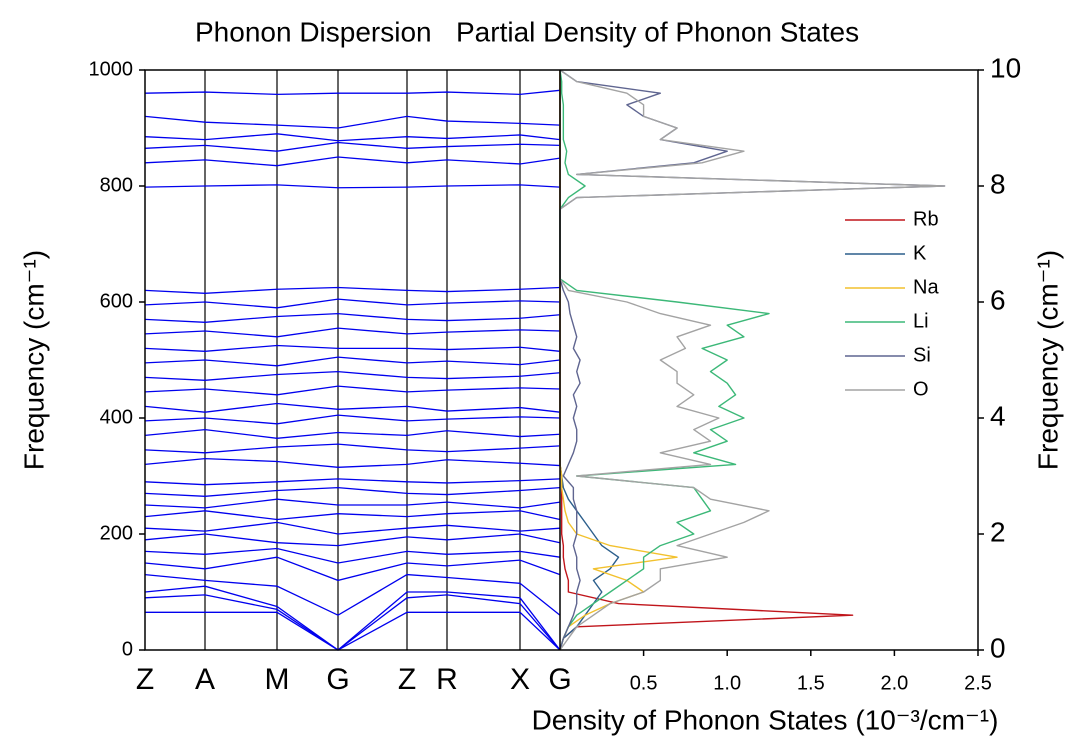 This screenshot has width=1078, height=749. I want to click on y2-tick-label: 6, so click(998, 299).